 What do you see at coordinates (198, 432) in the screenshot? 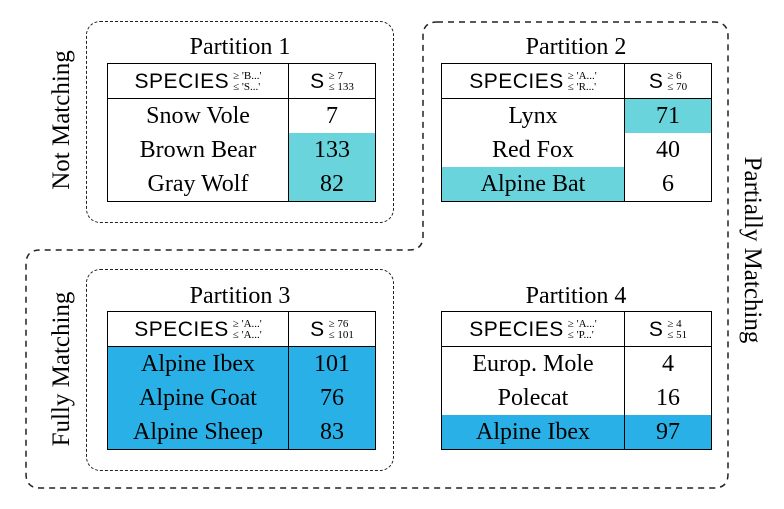
I see `species-cell: Alpine Sheep` at bounding box center [198, 432].